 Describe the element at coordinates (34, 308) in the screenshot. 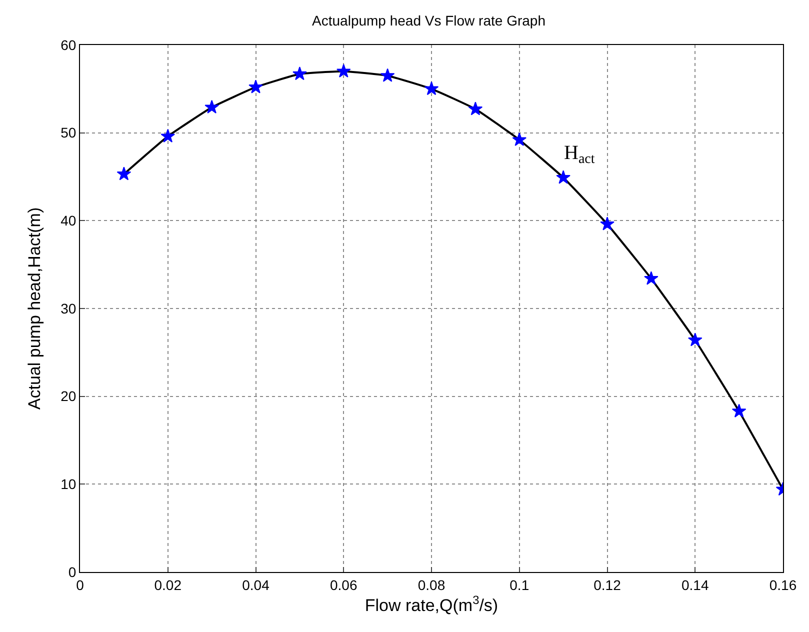

I see `y-axis-title: Actual pump head,Hact(m)` at that location.